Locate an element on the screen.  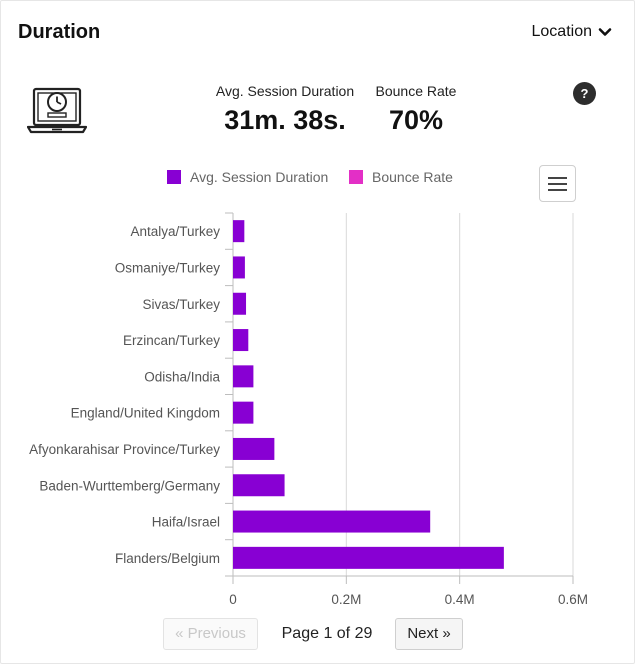
page-info: Page 1 of 29 is located at coordinates (327, 633).